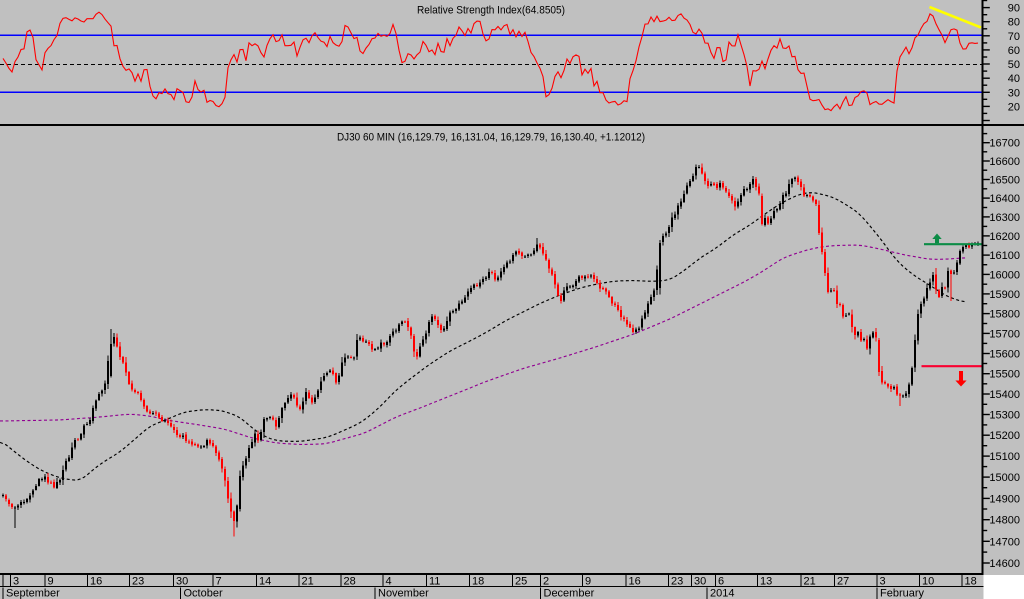 The height and width of the screenshot is (599, 1024). What do you see at coordinates (1004, 395) in the screenshot?
I see `svg-text: 15400` at bounding box center [1004, 395].